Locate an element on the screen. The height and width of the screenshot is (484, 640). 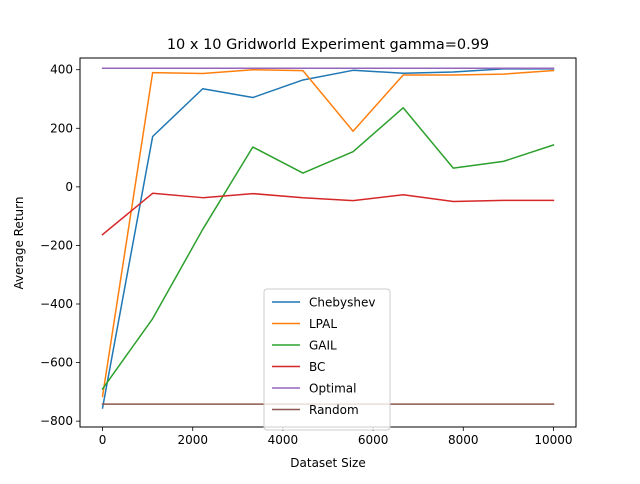
legend-label-lpal: LPAL is located at coordinates (323, 324).